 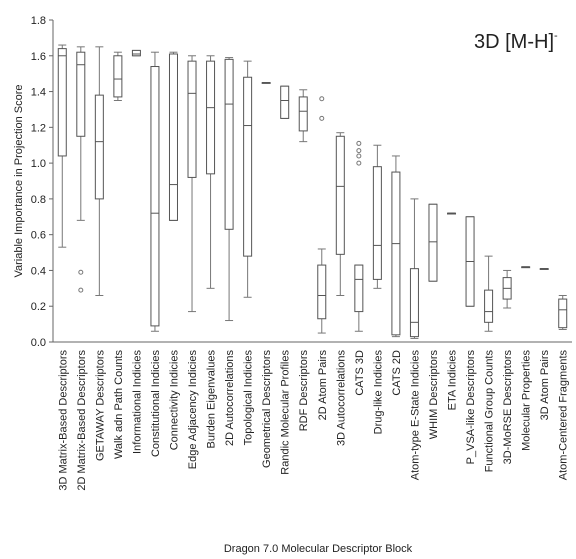 I want to click on y-tick-label: 0.8, so click(x=38, y=200).